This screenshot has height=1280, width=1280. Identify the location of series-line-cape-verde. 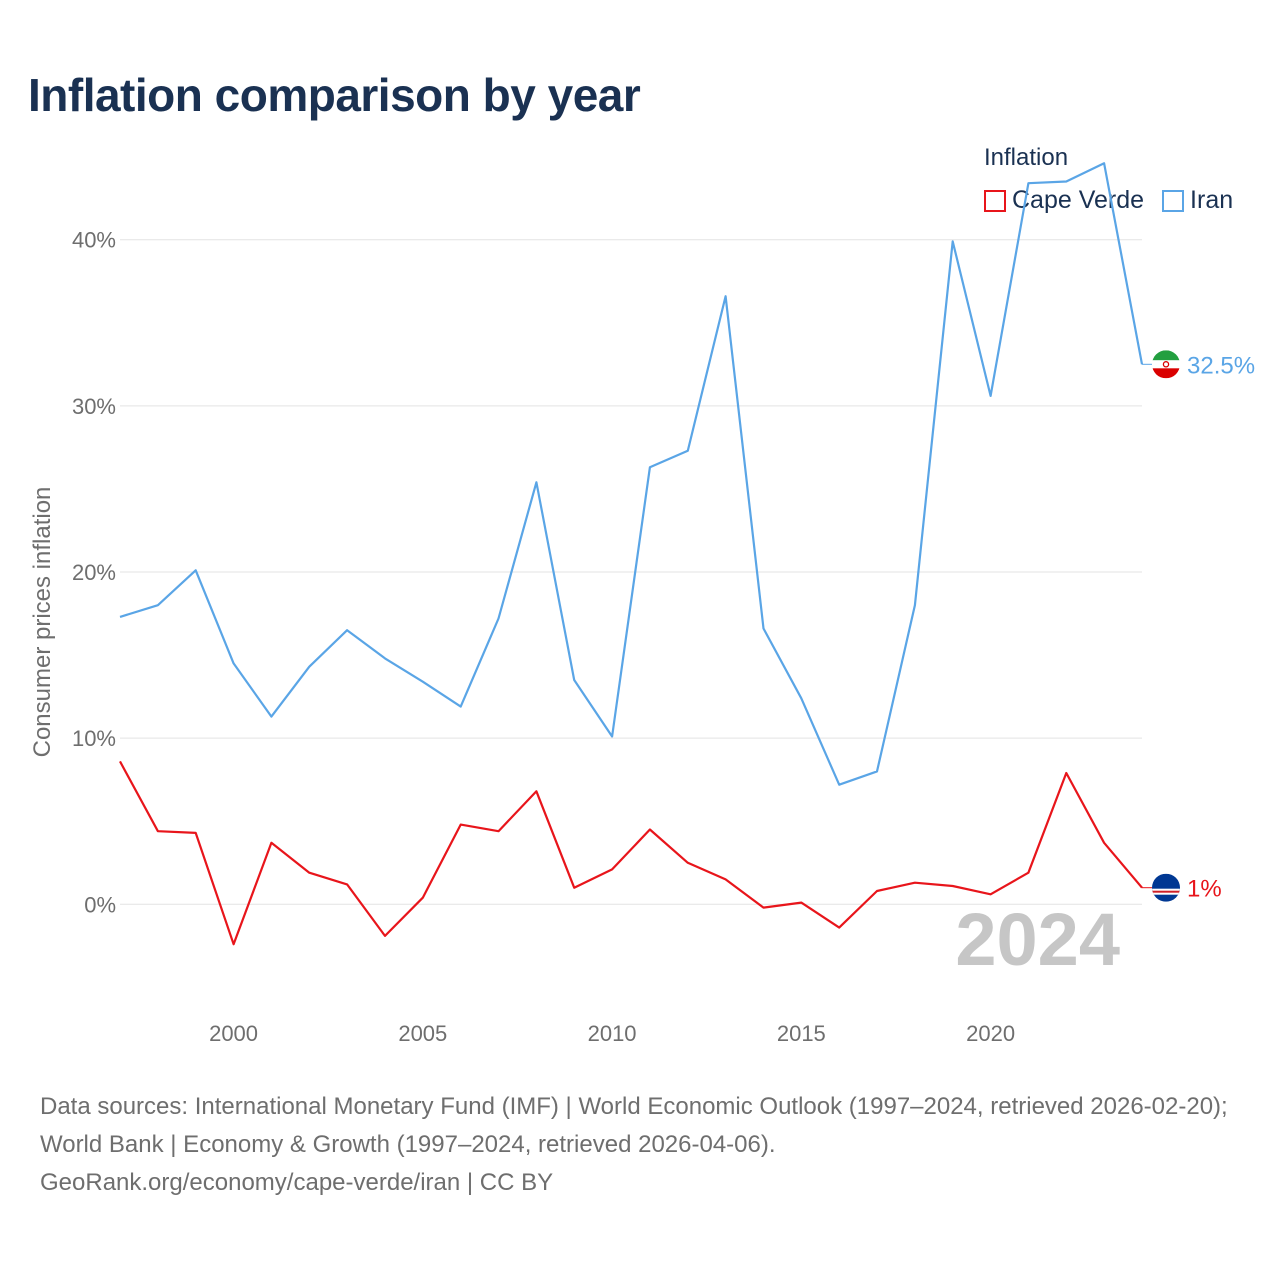
(631, 853).